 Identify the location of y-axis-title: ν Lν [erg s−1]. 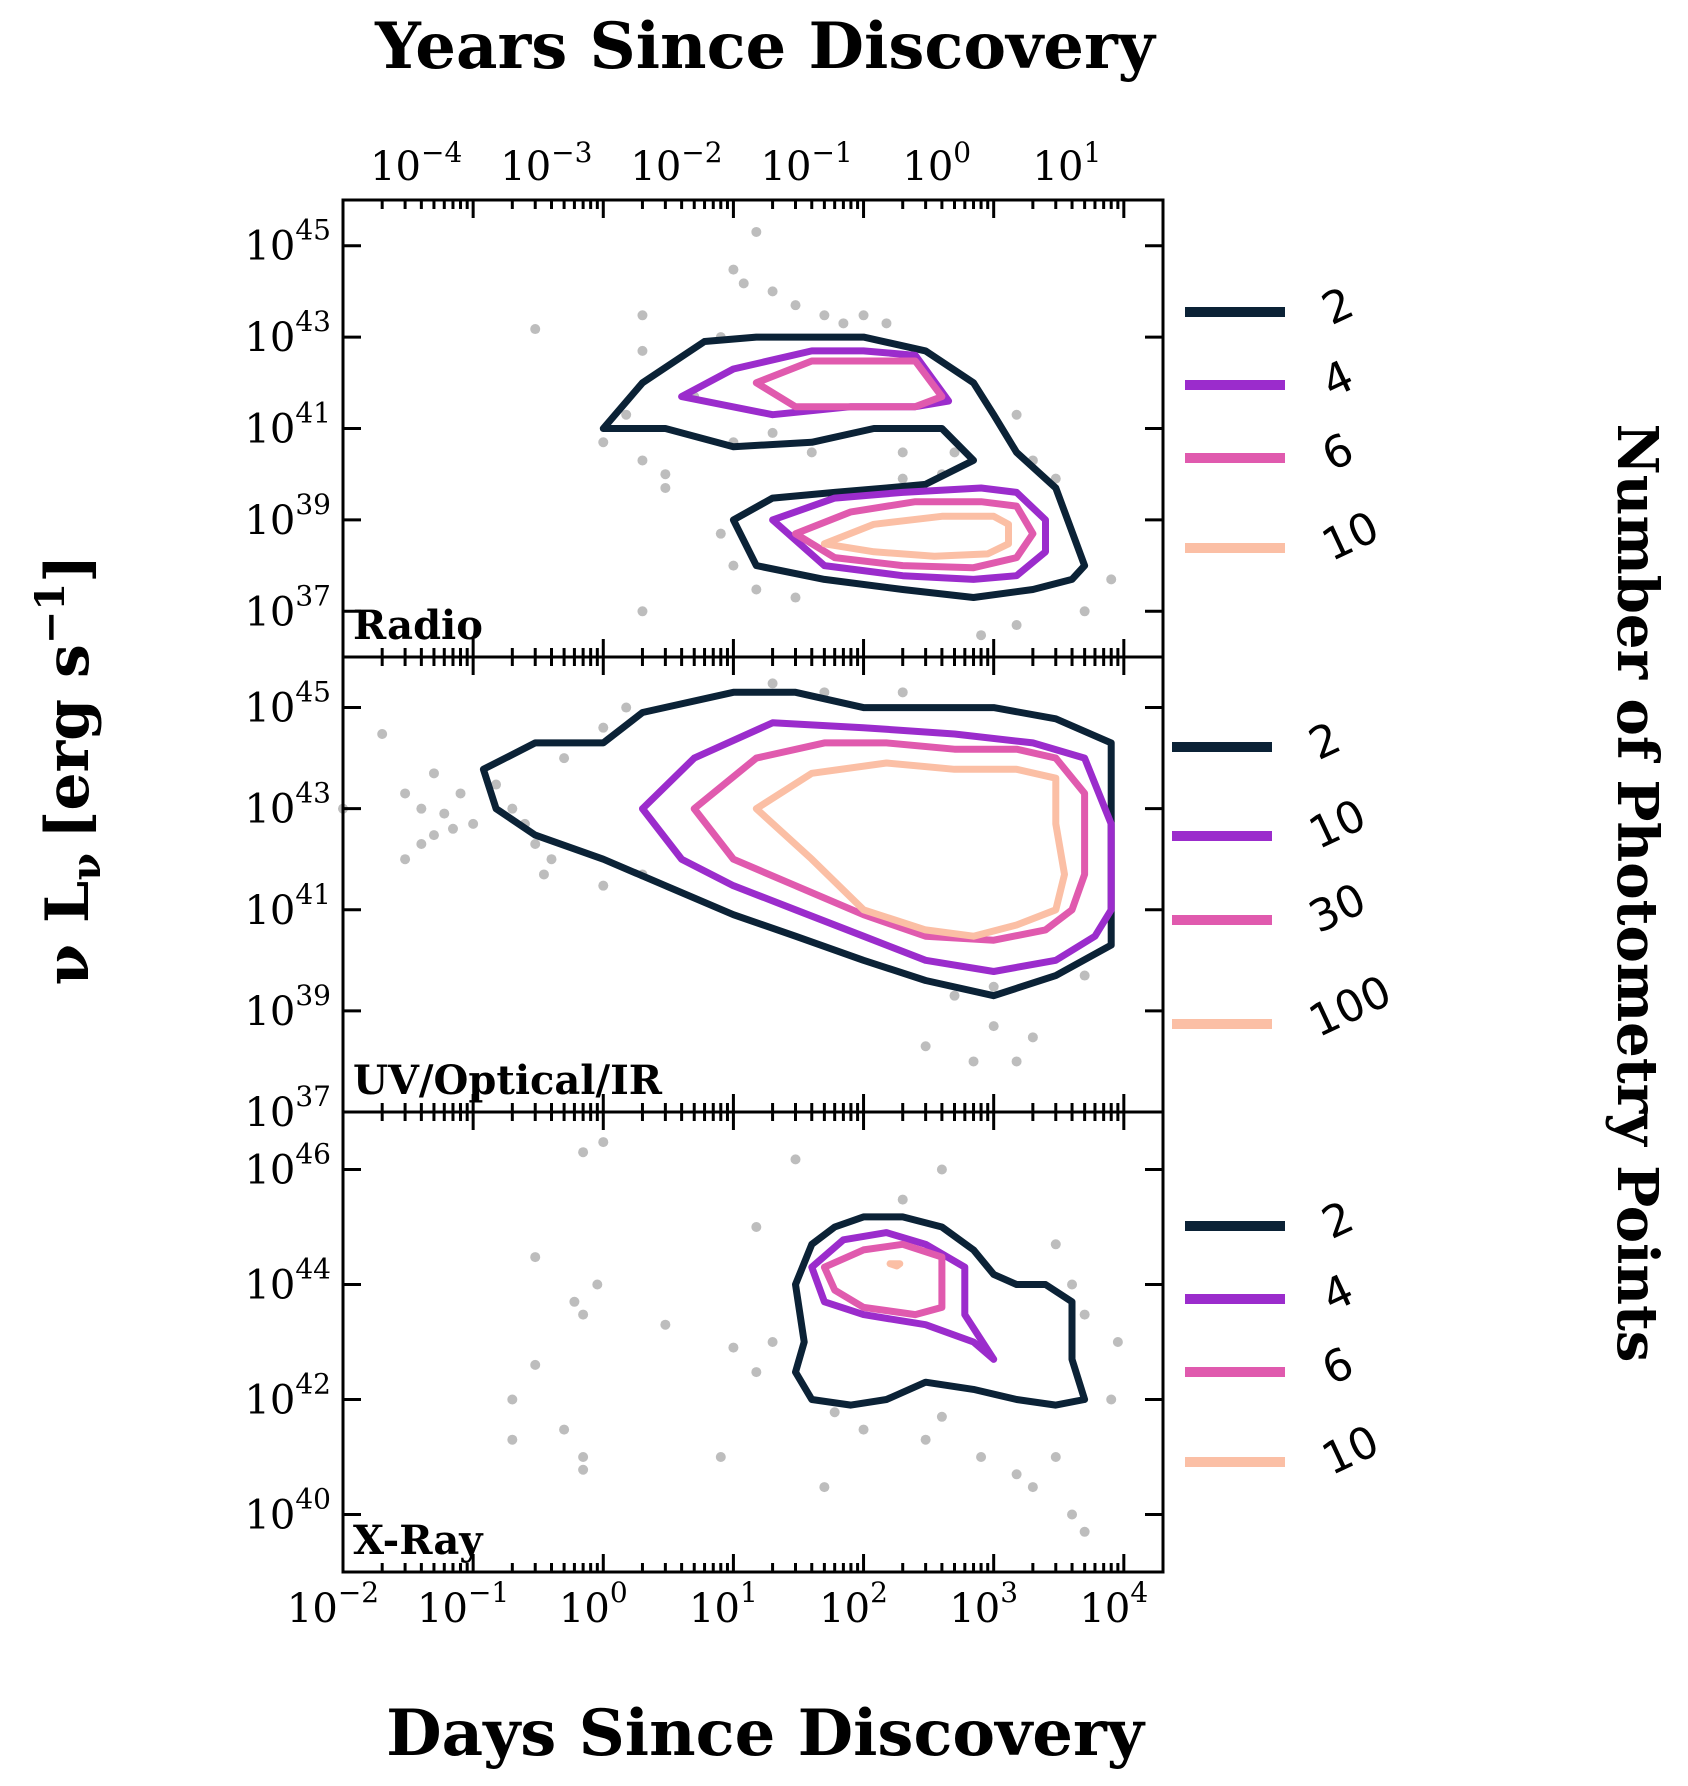
(68, 769).